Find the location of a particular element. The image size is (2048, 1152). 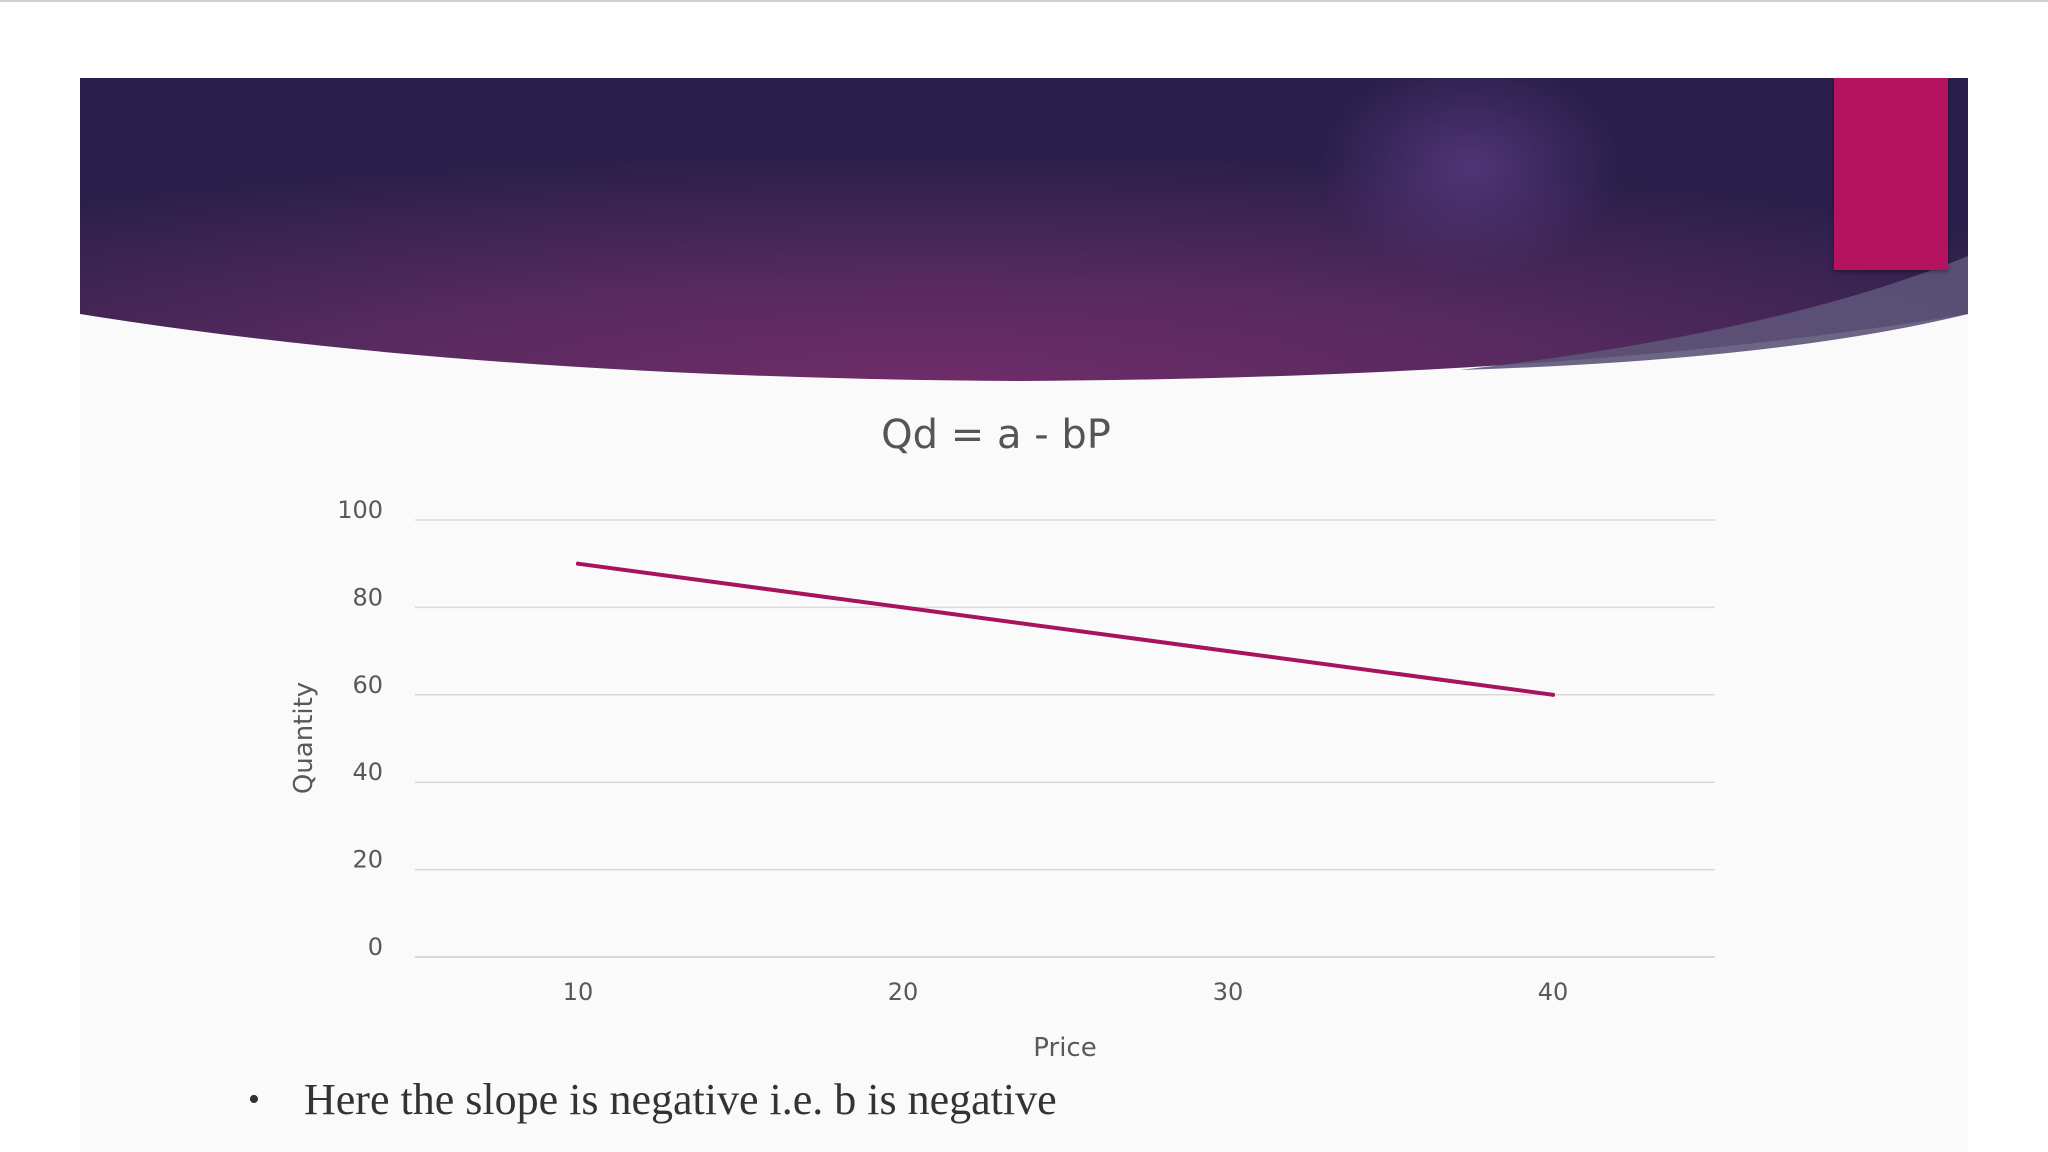

x-tick-label: 10 is located at coordinates (578, 992).